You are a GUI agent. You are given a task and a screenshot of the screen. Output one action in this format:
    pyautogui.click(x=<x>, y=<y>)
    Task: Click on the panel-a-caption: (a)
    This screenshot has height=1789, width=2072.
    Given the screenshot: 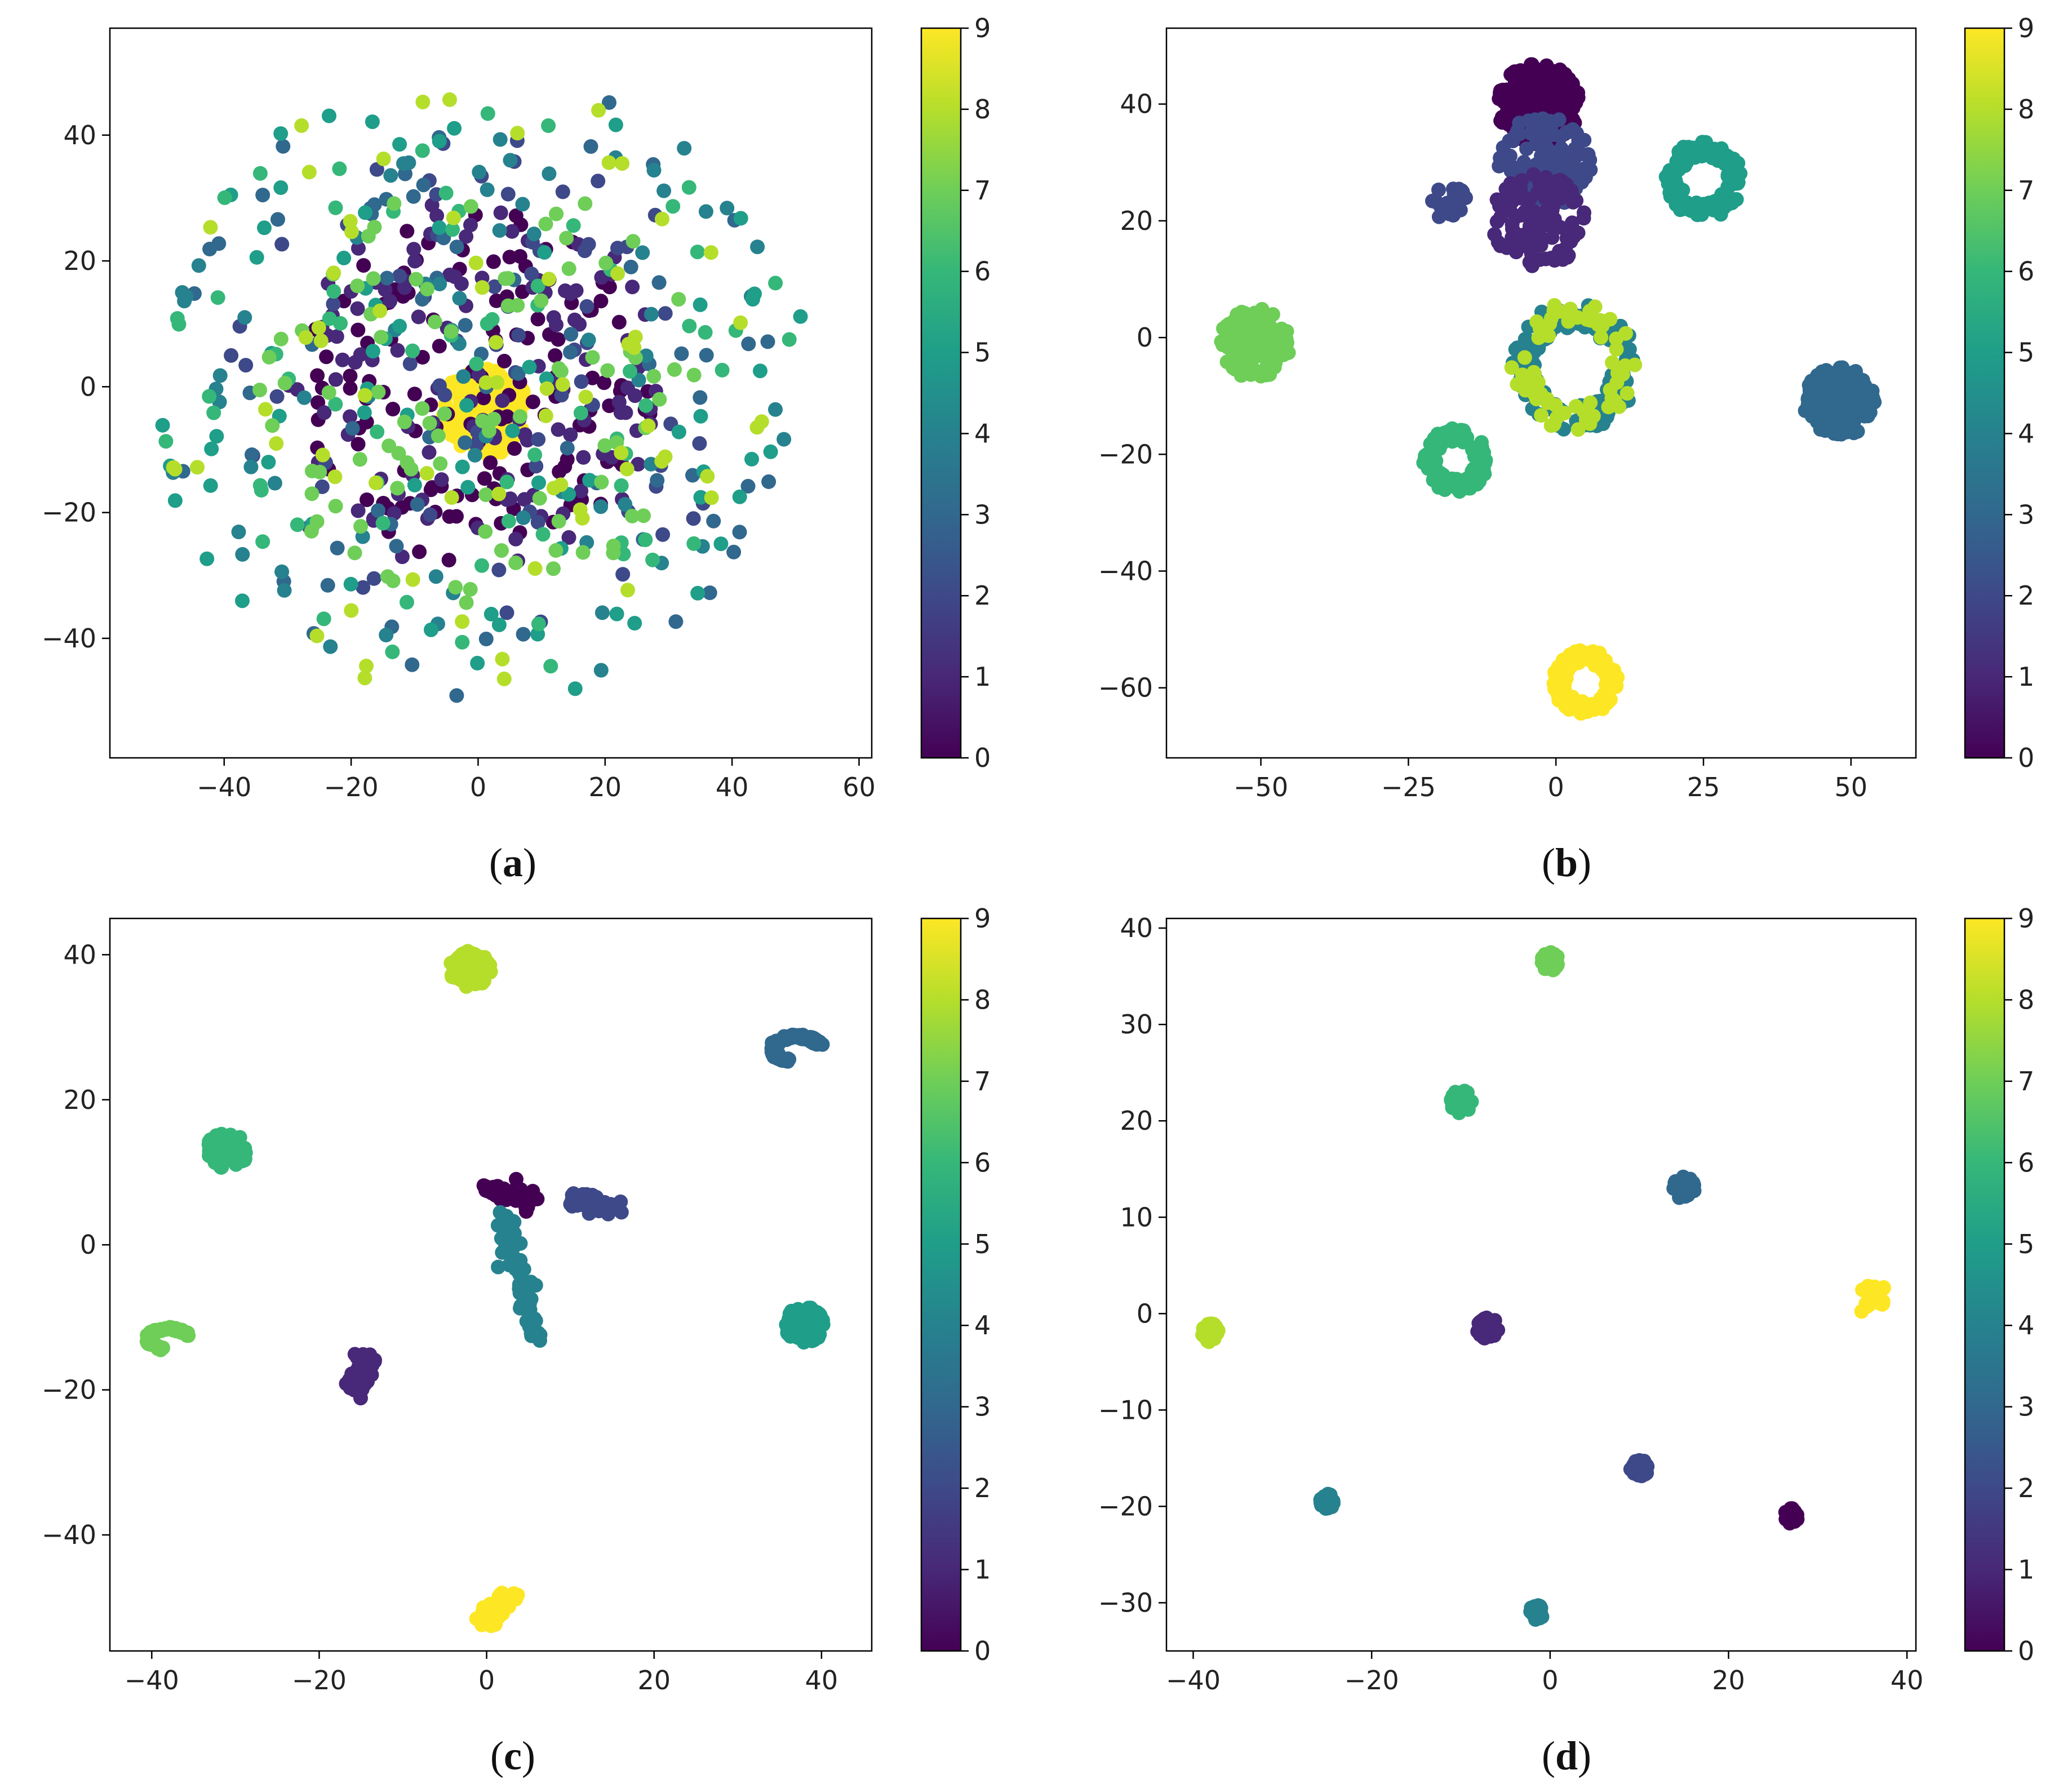 What is the action you would take?
    pyautogui.click(x=512, y=863)
    